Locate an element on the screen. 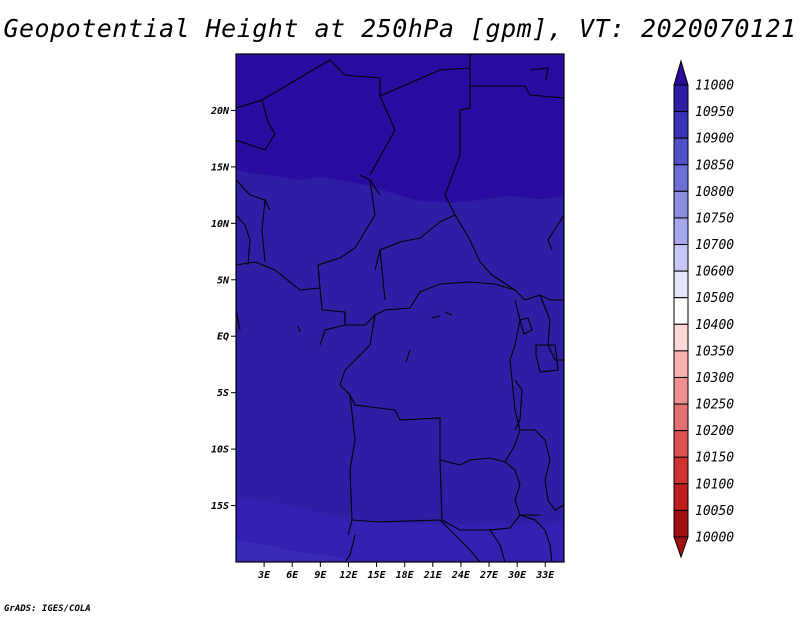 The height and width of the screenshot is (618, 800). lat-tick-label: 10S is located at coordinates (220, 450).